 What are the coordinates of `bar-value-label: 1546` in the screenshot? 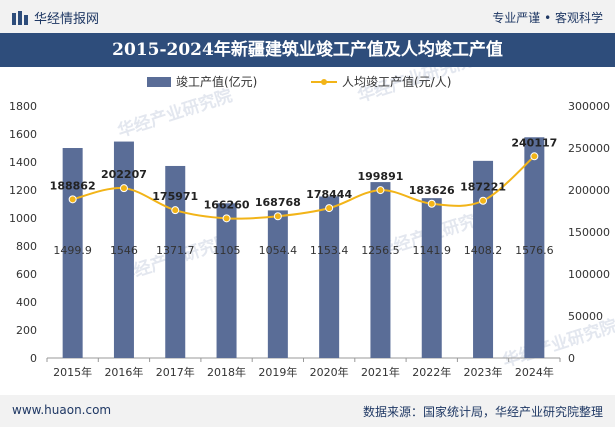 It's located at (124, 250).